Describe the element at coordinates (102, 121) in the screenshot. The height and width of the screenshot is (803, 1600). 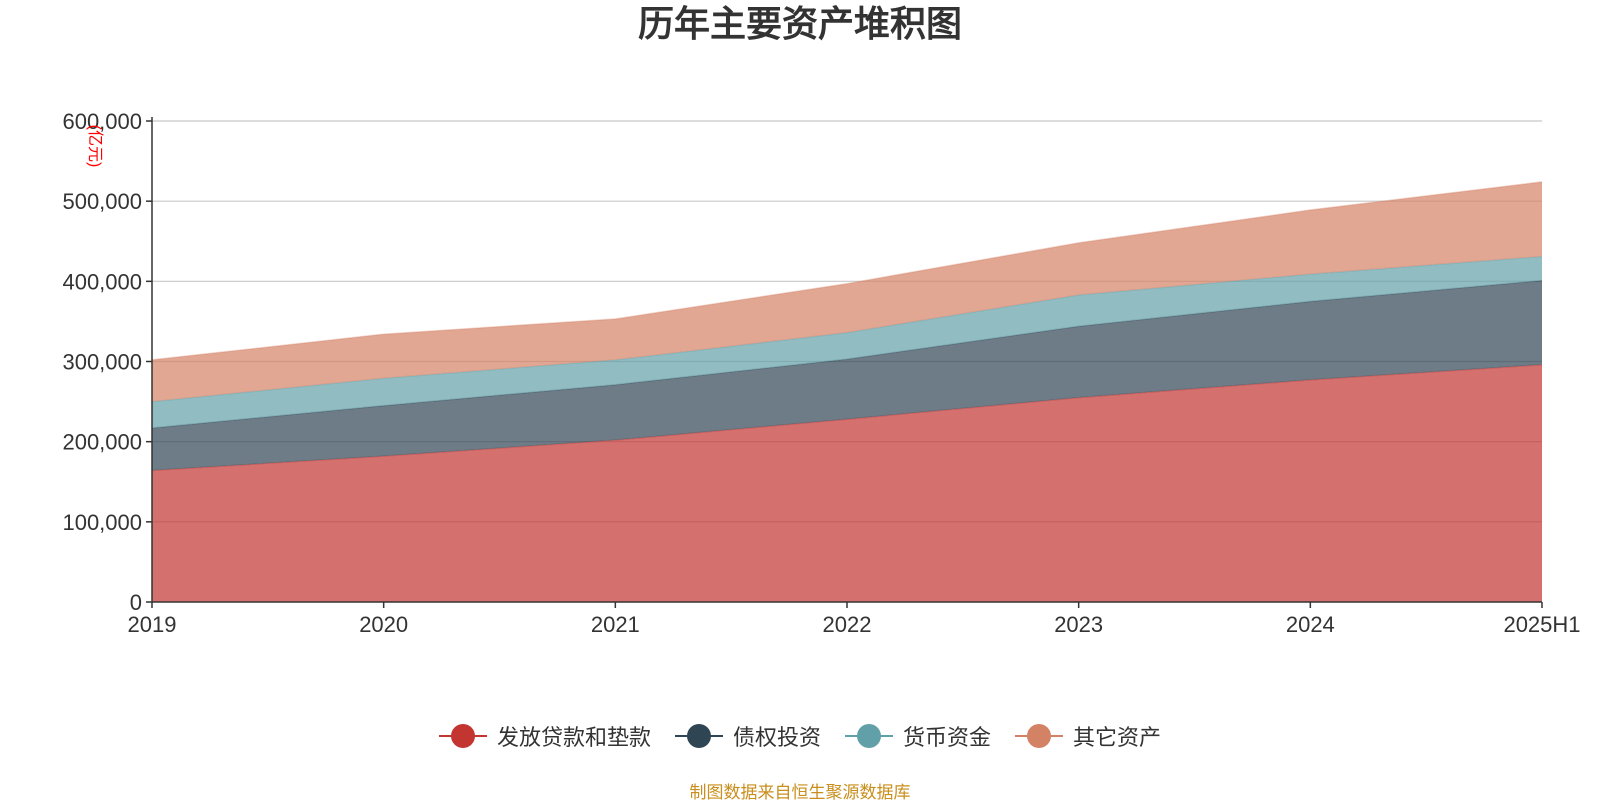
I see `y-tick-label: 600,000` at that location.